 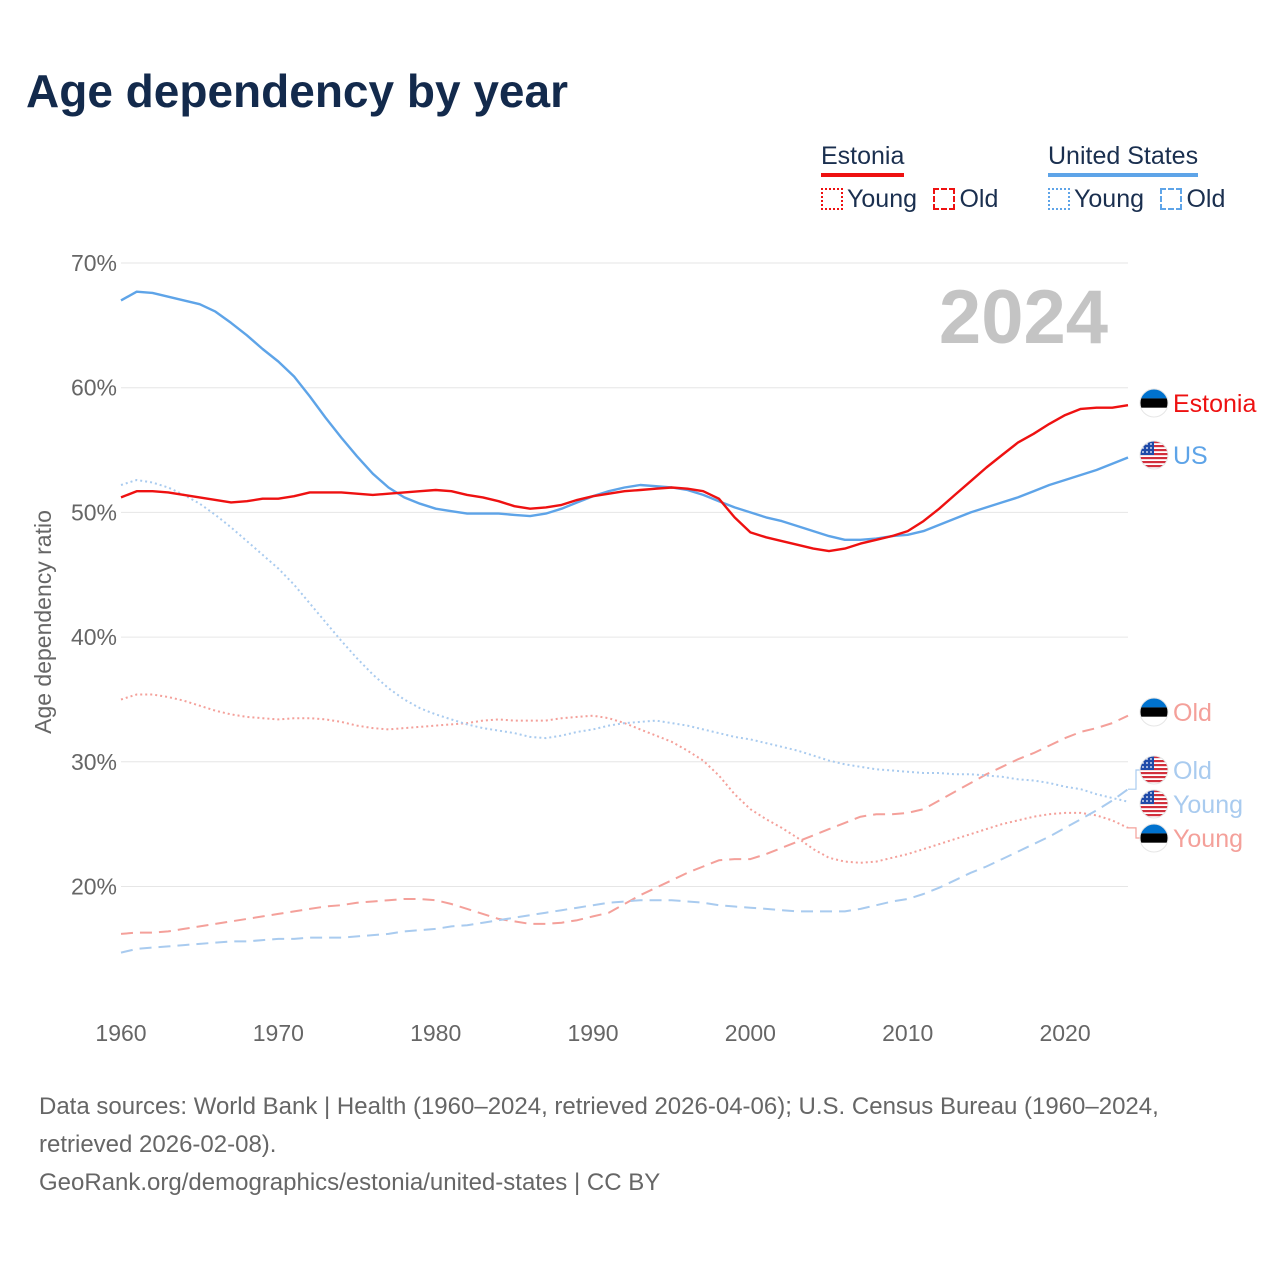 I want to click on legend-title-united-states: United States, so click(x=1123, y=159).